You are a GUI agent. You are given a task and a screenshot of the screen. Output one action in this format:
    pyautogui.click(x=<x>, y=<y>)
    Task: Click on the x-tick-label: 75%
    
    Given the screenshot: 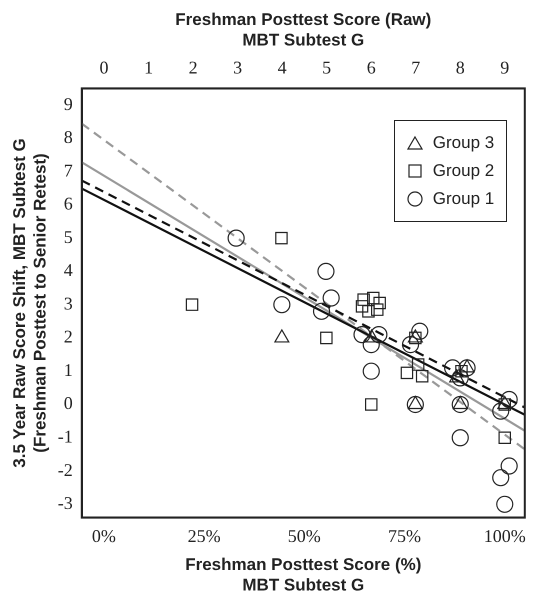 What is the action you would take?
    pyautogui.click(x=405, y=536)
    